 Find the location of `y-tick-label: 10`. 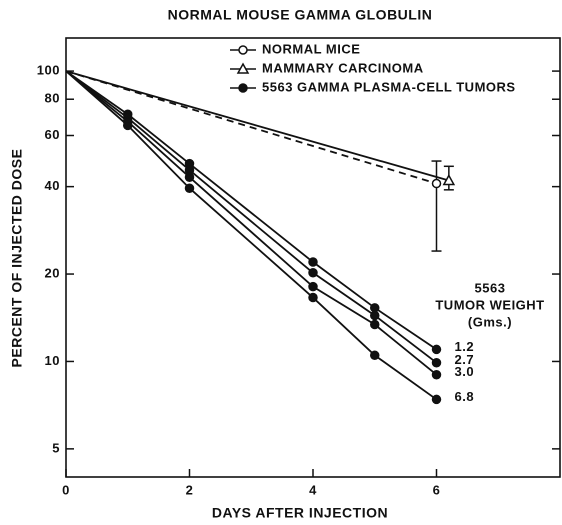

y-tick-label: 10 is located at coordinates (52, 360).